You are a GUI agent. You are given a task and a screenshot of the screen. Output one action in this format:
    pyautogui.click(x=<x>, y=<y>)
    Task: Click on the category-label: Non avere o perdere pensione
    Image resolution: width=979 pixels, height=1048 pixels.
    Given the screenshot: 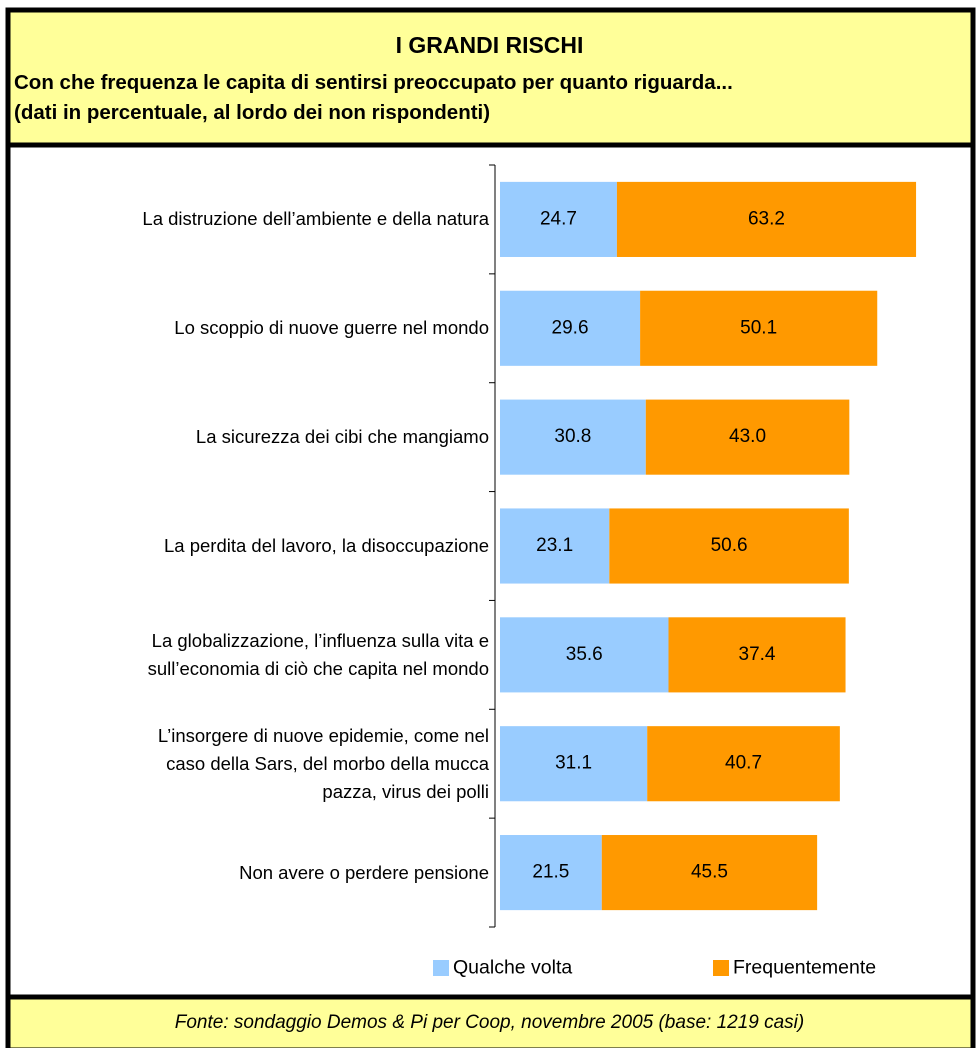 What is the action you would take?
    pyautogui.click(x=364, y=872)
    